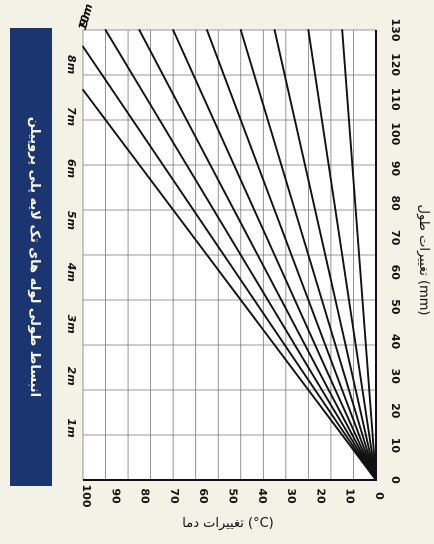 This screenshot has width=434, height=544. I want to click on x-tick-label: 30, so click(291, 496).